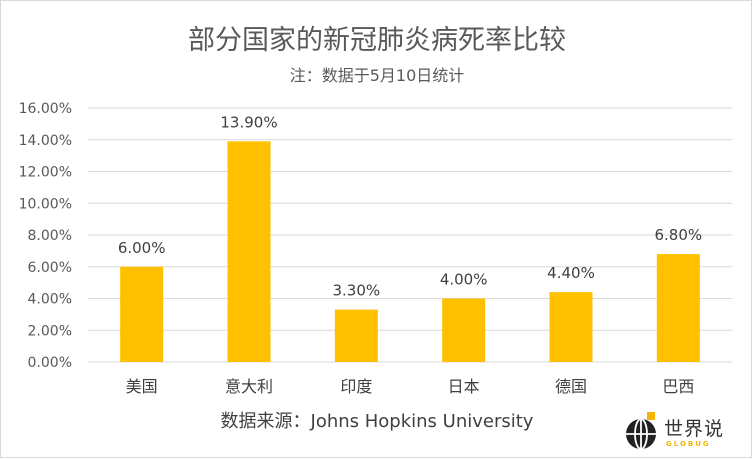 Image resolution: width=754 pixels, height=460 pixels. What do you see at coordinates (377, 40) in the screenshot?
I see `chart-title: 部分国家的新冠肺炎病死率比较` at bounding box center [377, 40].